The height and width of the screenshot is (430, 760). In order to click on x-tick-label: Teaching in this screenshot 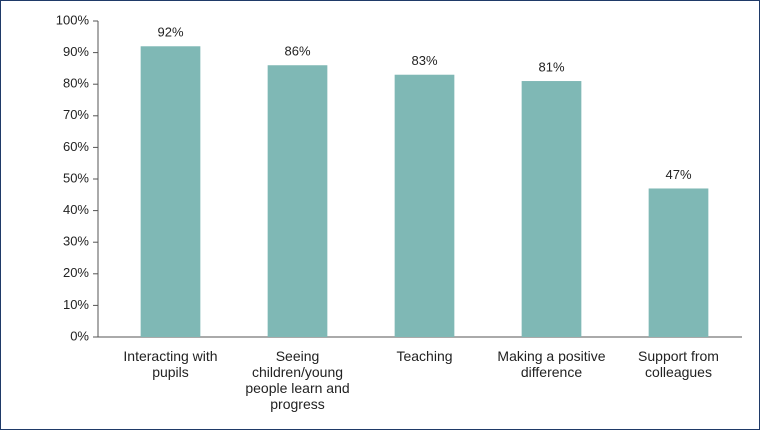, I will do `click(424, 356)`.